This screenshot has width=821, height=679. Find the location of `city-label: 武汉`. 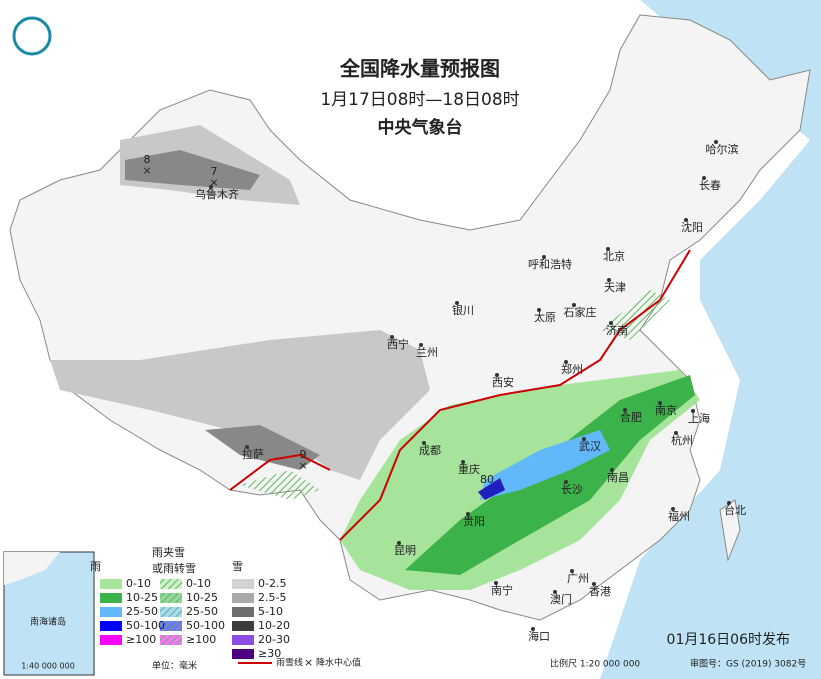

city-label: 武汉 is located at coordinates (590, 446).